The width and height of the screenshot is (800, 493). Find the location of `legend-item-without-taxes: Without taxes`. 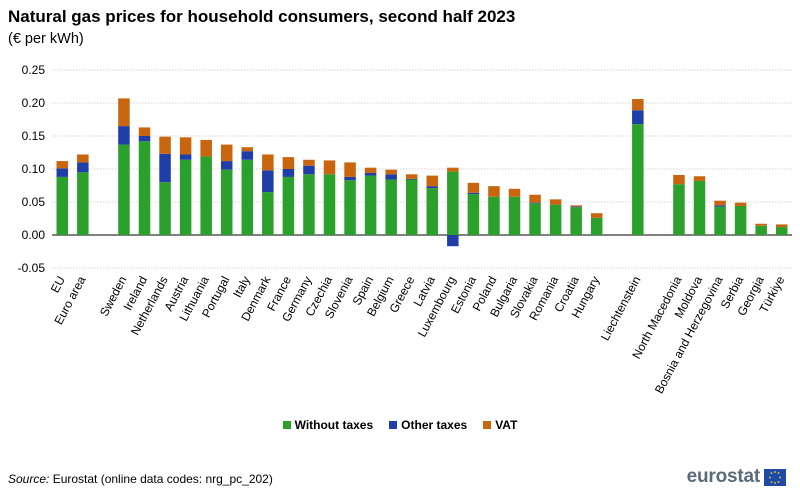

legend-item-without-taxes: Without taxes is located at coordinates (328, 425).